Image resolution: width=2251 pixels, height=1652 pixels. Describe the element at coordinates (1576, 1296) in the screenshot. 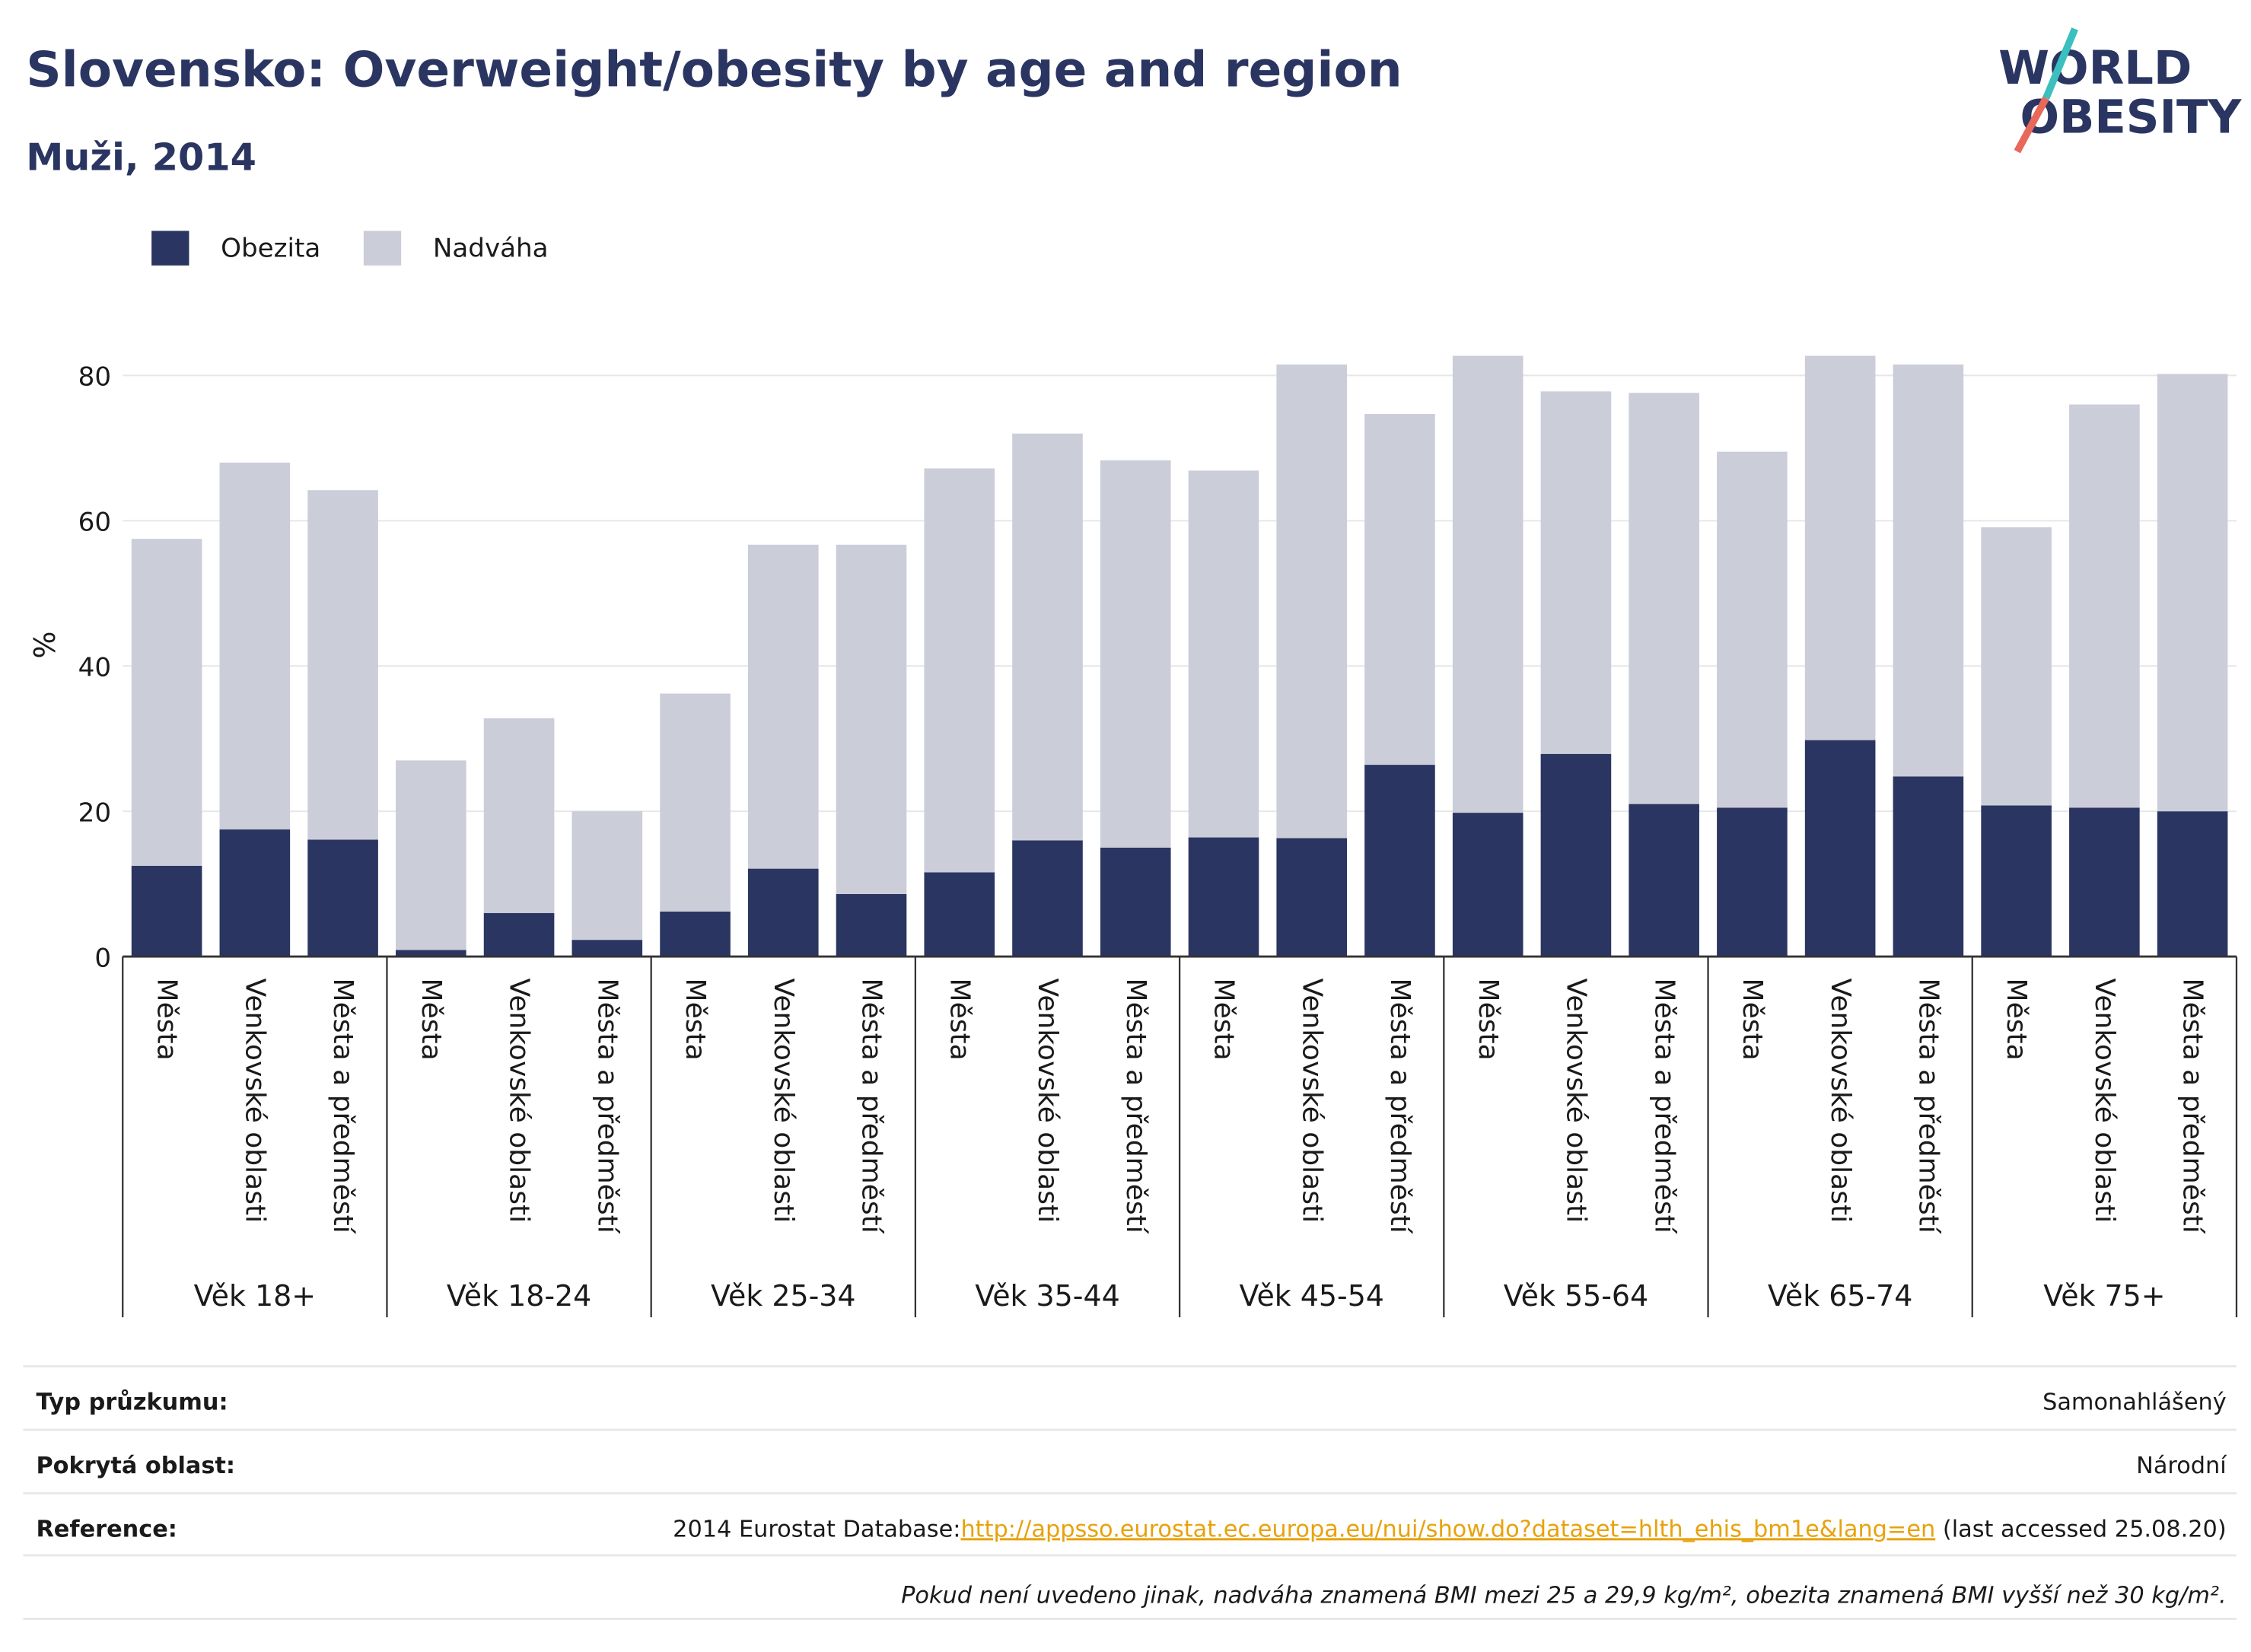

I see `group-label: Věk 55-64` at that location.